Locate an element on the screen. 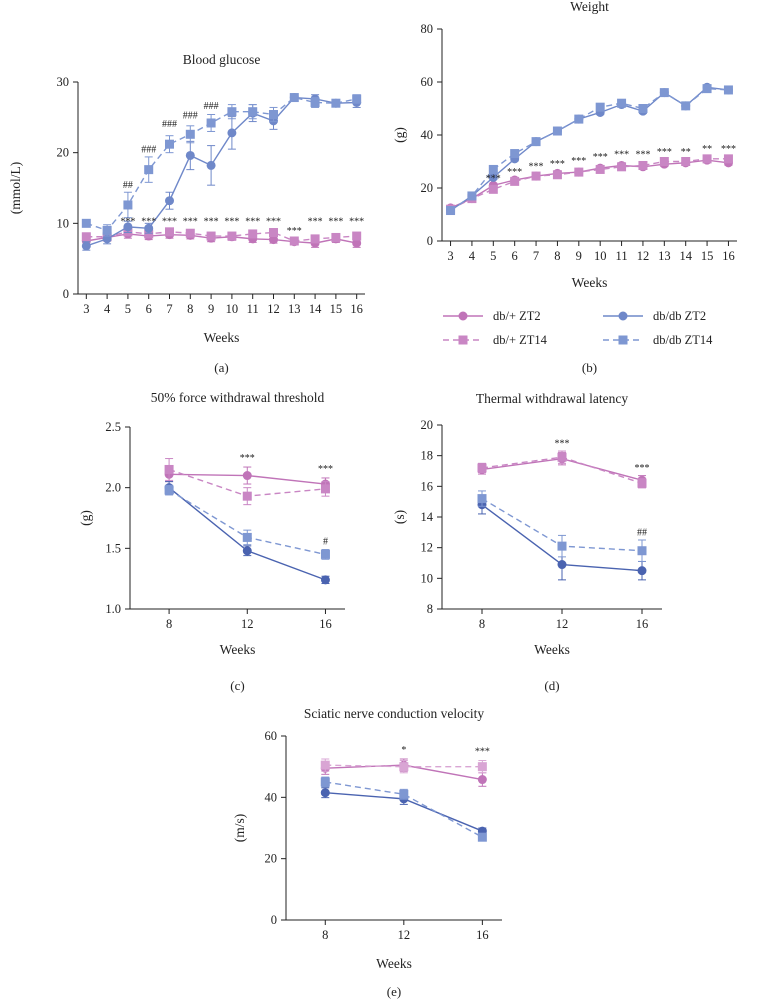  x-tick-label: 13 is located at coordinates (294, 309).